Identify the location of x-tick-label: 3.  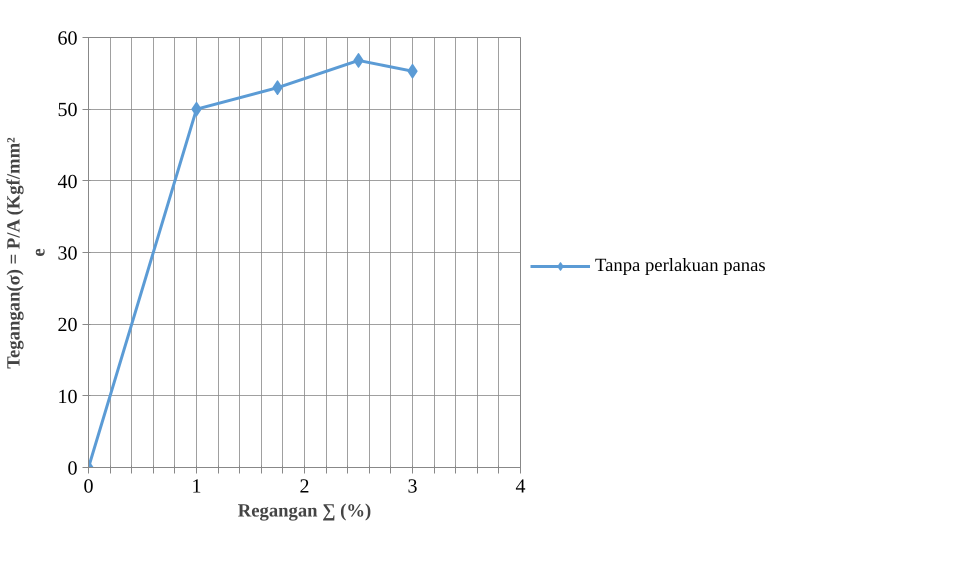
(413, 487).